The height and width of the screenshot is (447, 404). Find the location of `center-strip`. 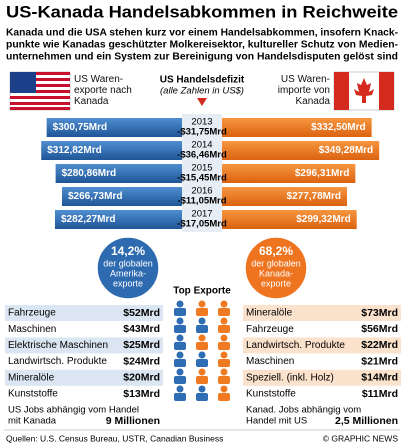

center-strip is located at coordinates (202, 173).